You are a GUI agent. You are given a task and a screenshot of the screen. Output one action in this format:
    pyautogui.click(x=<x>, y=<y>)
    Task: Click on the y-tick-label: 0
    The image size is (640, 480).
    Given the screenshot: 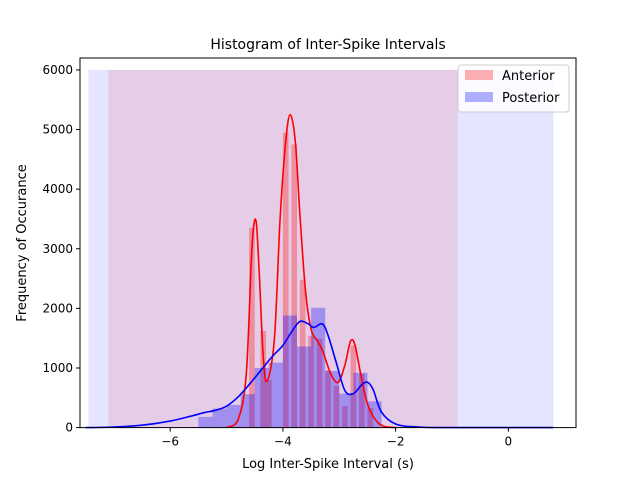 What is the action you would take?
    pyautogui.click(x=69, y=428)
    